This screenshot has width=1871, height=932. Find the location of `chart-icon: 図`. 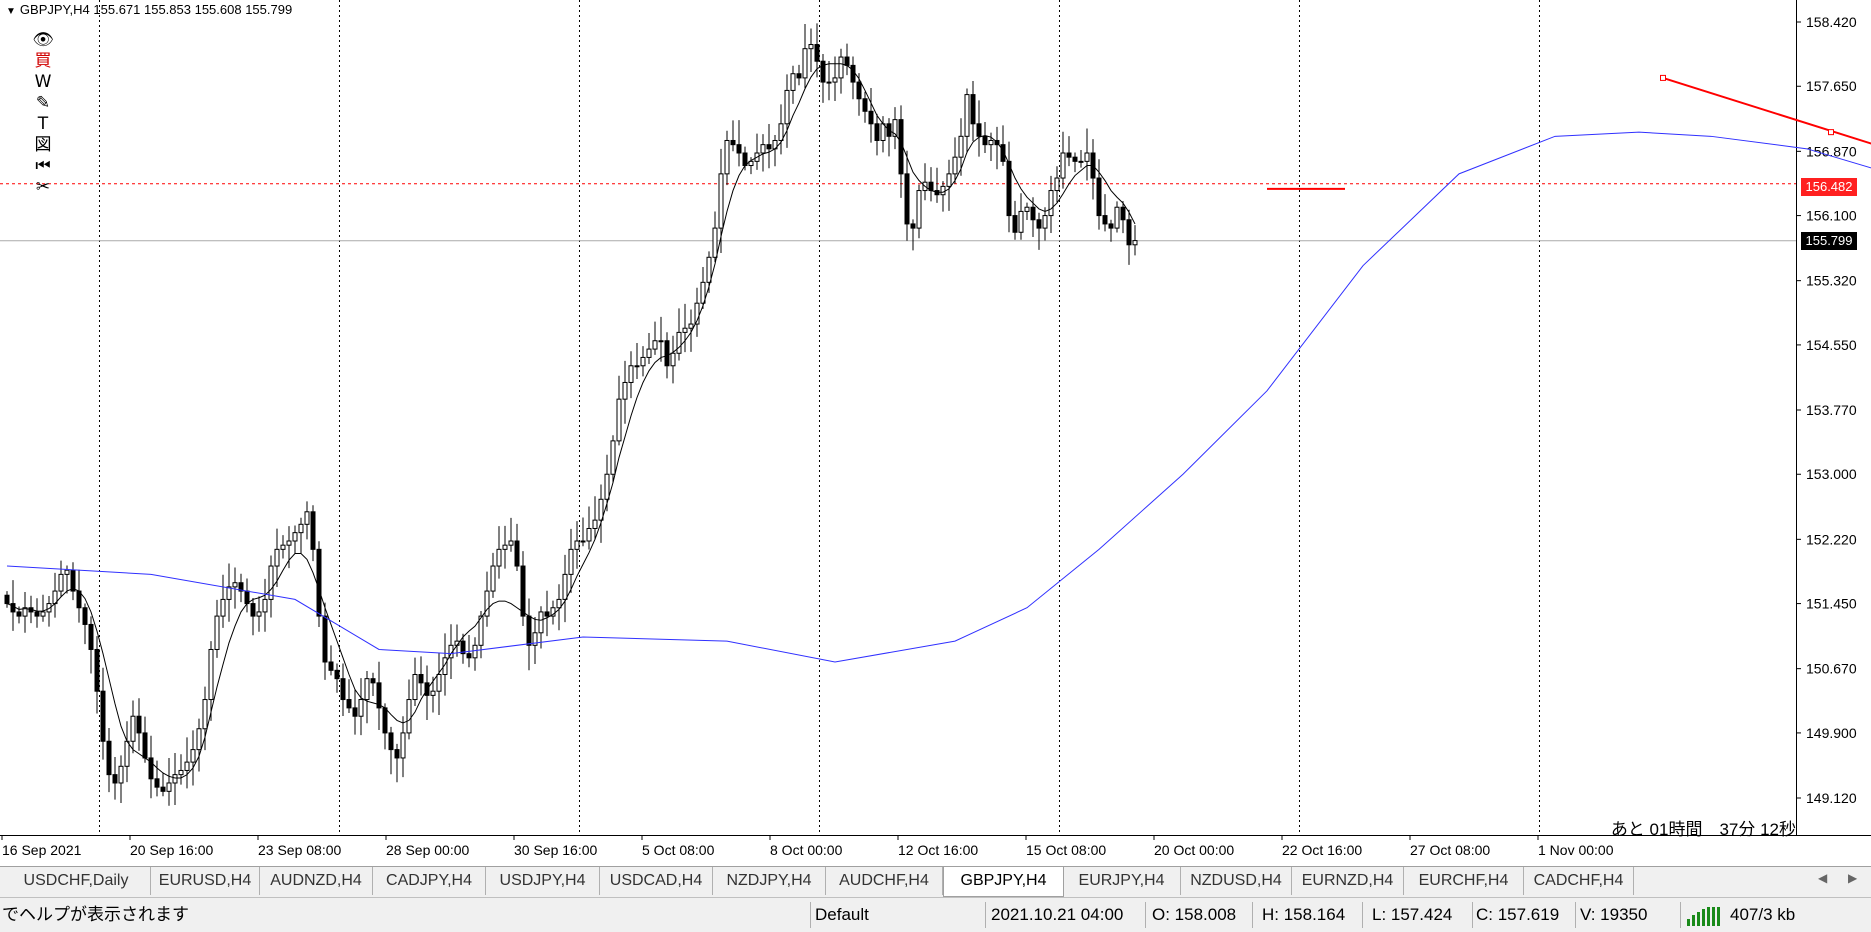

chart-icon: 図 is located at coordinates (43, 145).